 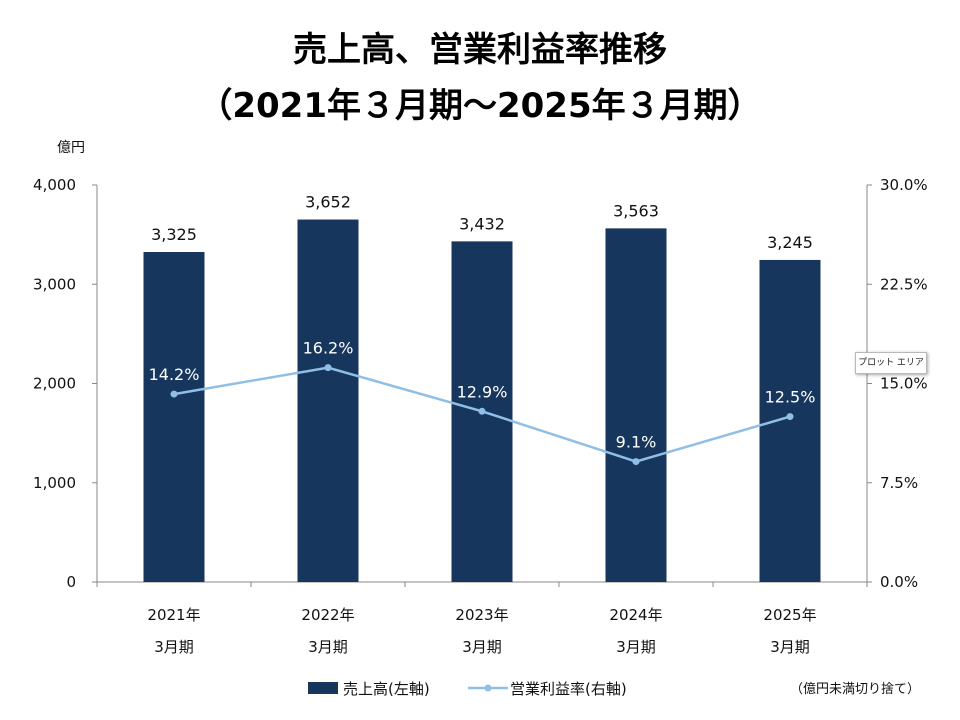 I want to click on category-year-label: 2025年, so click(x=789, y=615).